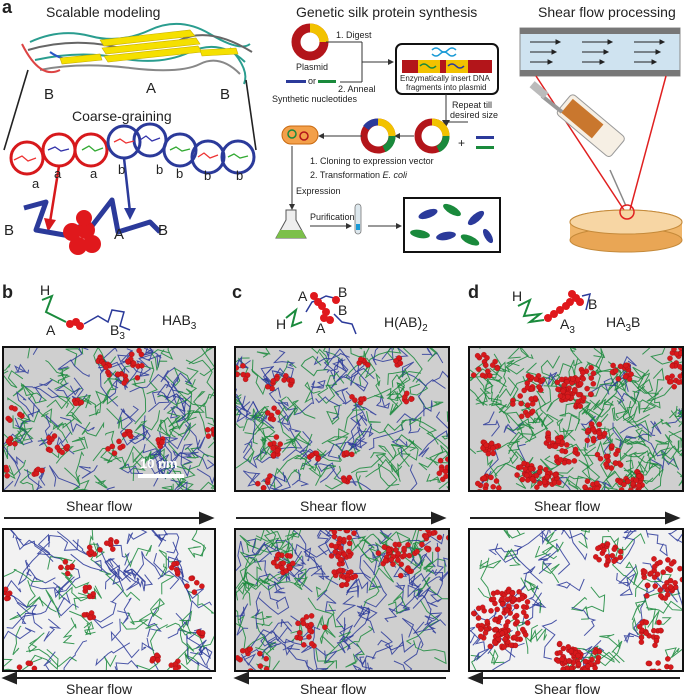 This screenshot has height=697, width=685. What do you see at coordinates (474, 115) in the screenshot?
I see `repeat-line2: desired size` at bounding box center [474, 115].